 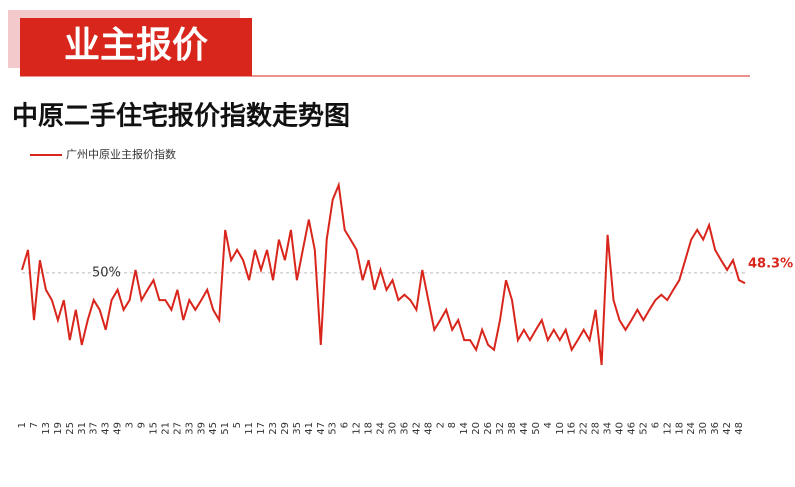 I want to click on x-tick-label: 51, so click(x=225, y=428).